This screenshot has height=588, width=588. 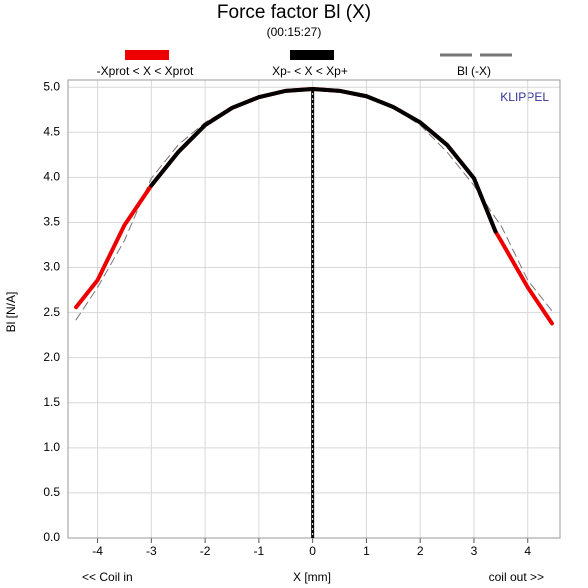 I want to click on y-tick-label: 0.0, so click(x=51, y=537).